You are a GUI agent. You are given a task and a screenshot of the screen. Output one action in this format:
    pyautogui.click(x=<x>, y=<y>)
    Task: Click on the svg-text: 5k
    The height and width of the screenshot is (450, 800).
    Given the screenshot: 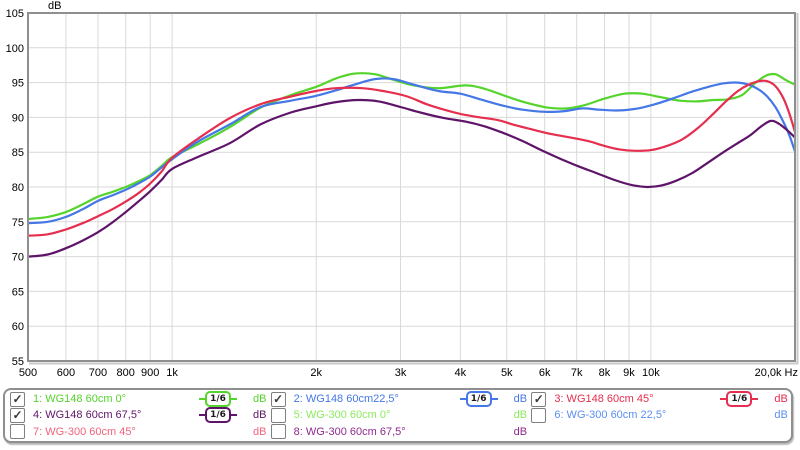 What is the action you would take?
    pyautogui.click(x=507, y=373)
    